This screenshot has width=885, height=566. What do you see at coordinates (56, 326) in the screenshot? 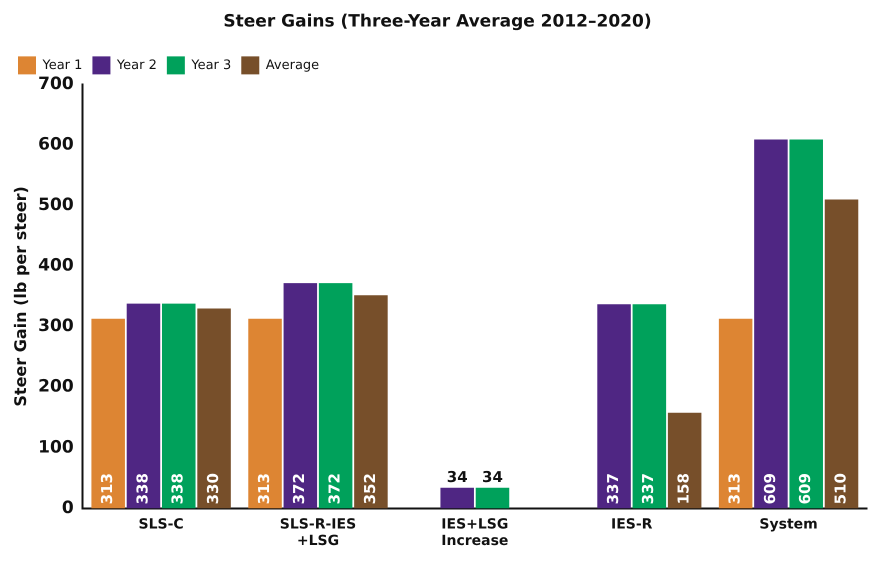
I see `y-tick-label: 300` at bounding box center [56, 326].